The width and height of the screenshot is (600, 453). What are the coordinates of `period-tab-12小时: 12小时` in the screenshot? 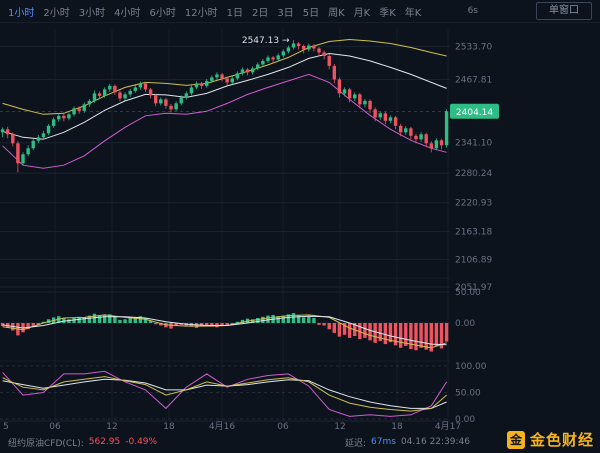 It's located at (201, 13).